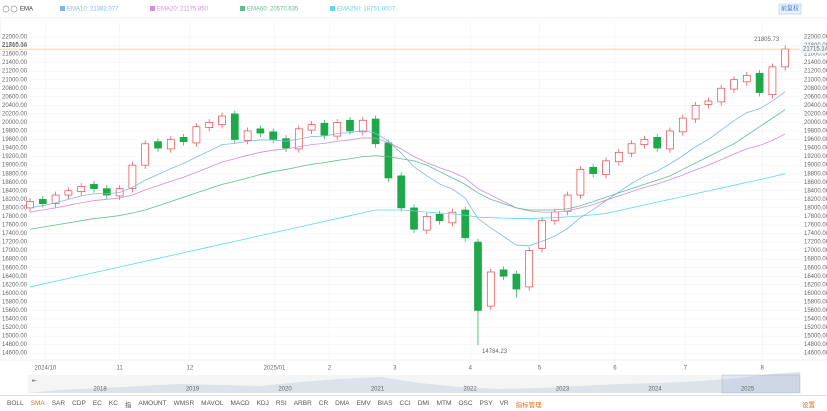 The height and width of the screenshot is (411, 827). Describe the element at coordinates (46, 369) in the screenshot. I see `x-tick-label: 2024/10` at that location.